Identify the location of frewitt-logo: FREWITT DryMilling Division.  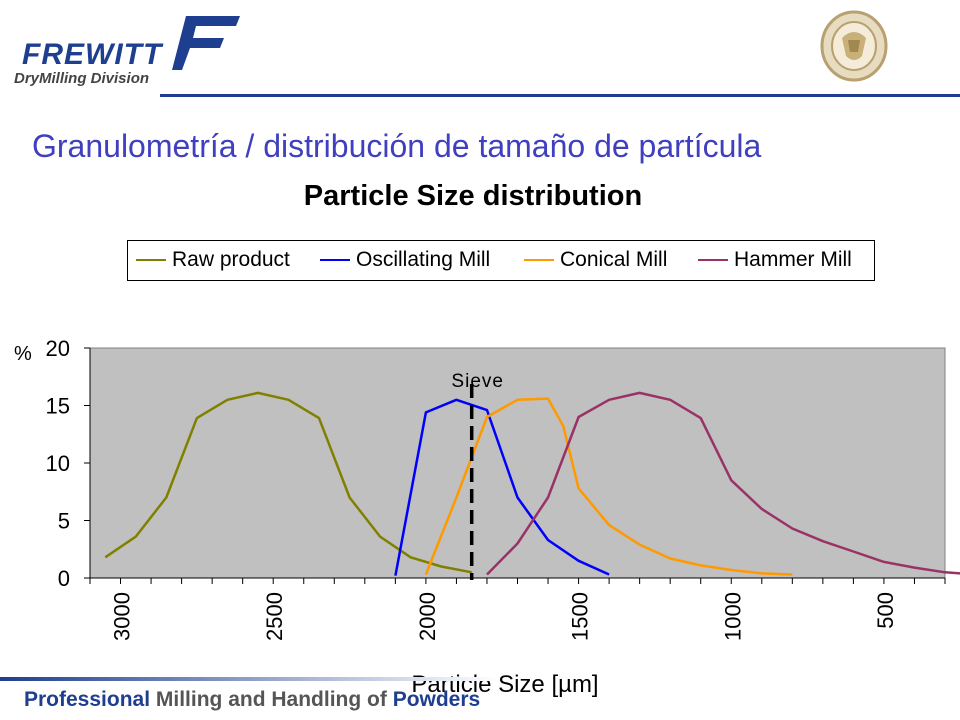
(127, 50).